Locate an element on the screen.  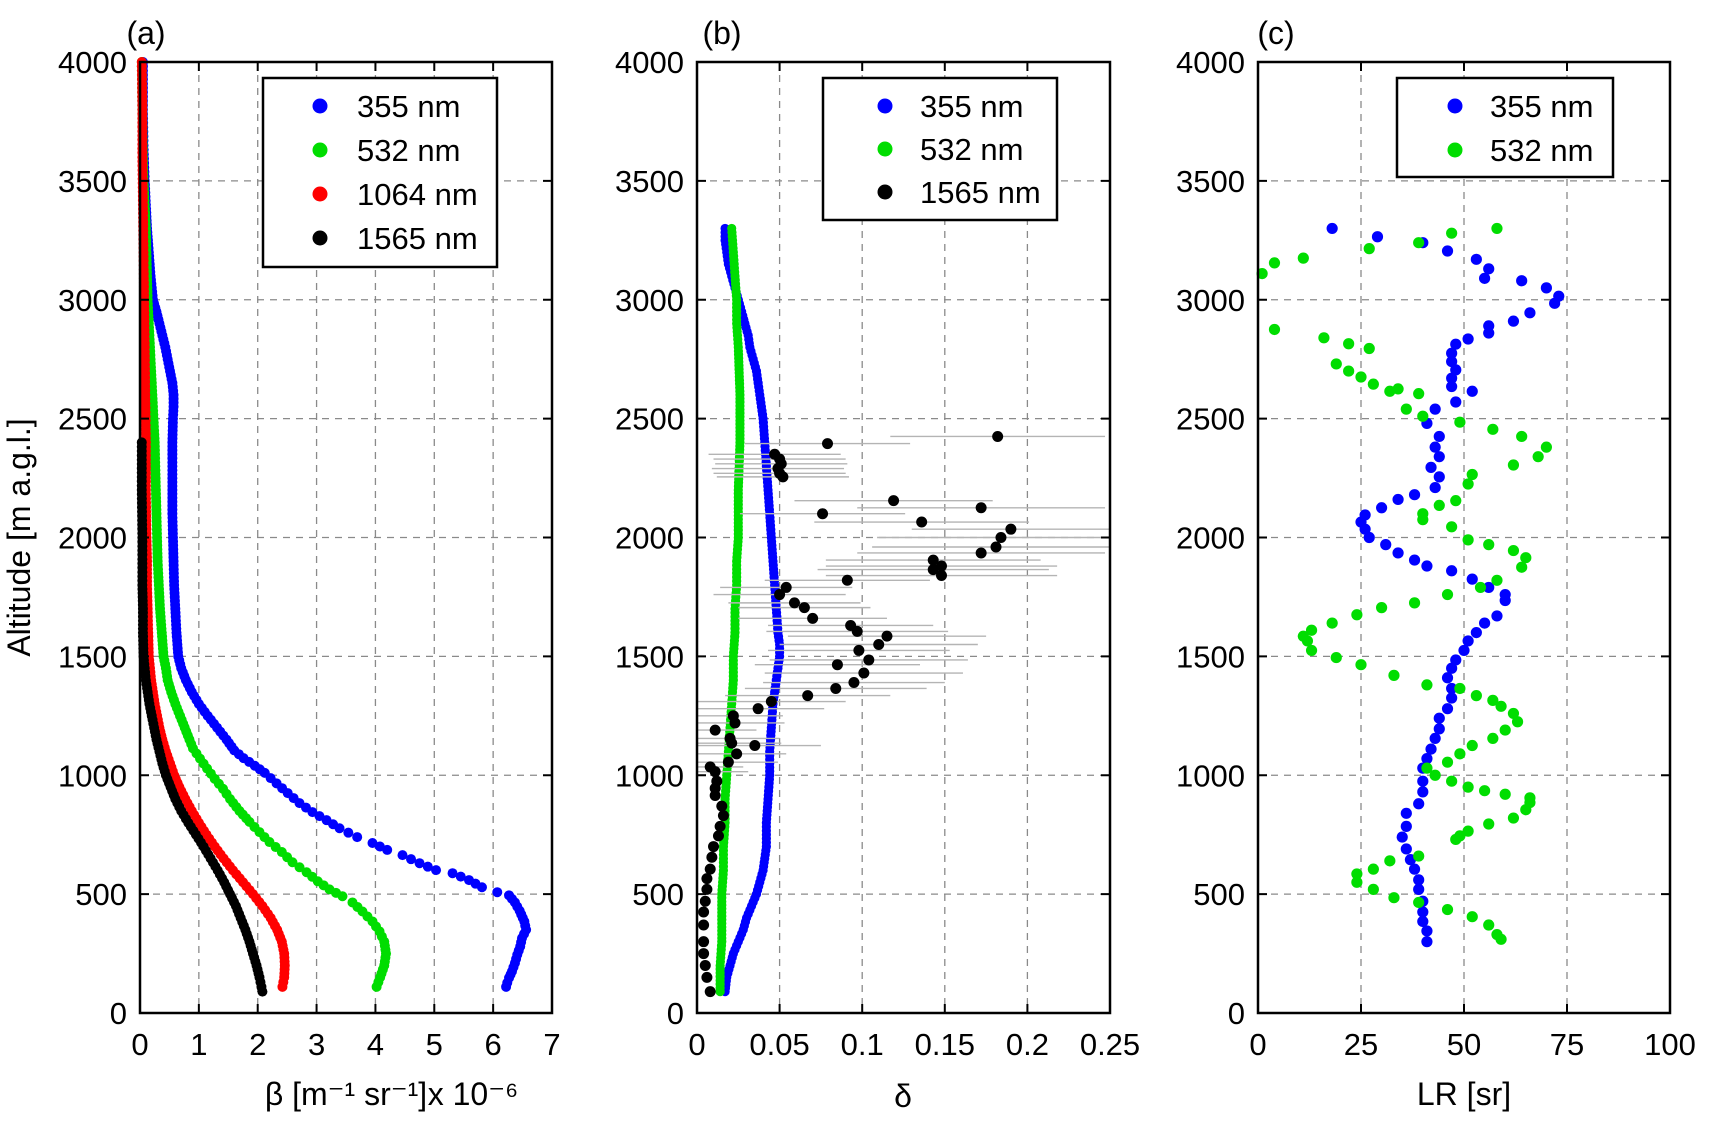
x-tick-label: 7 is located at coordinates (551, 1044).